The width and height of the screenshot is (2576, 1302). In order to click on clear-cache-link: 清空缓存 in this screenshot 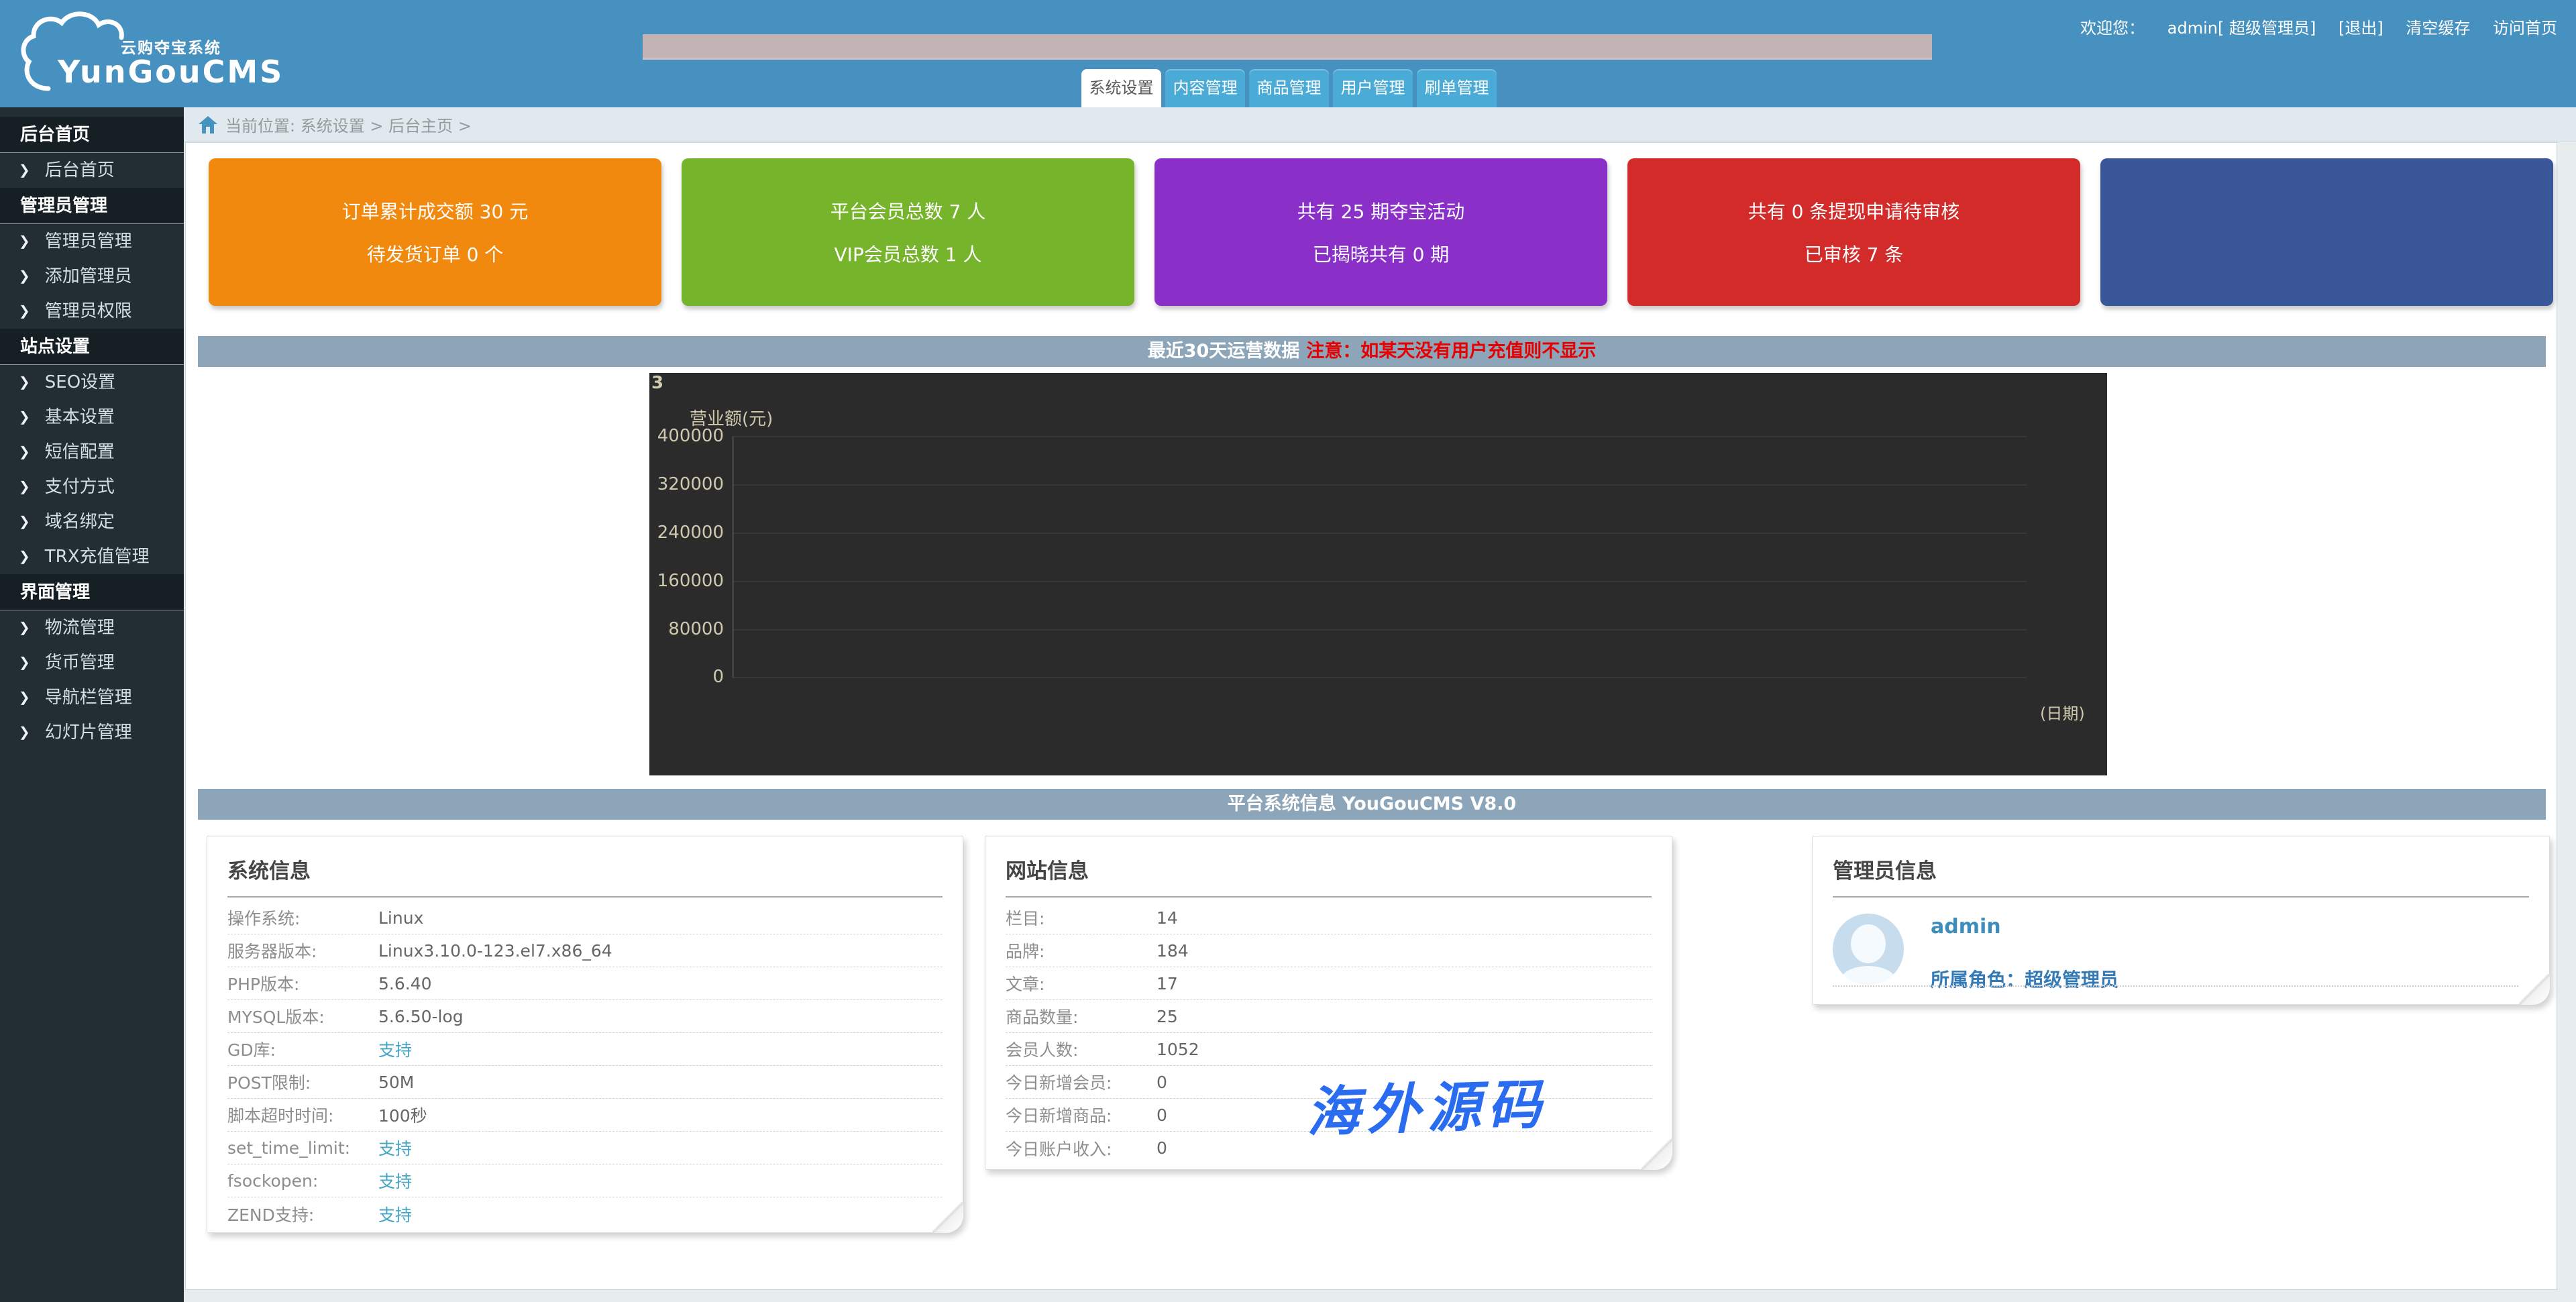, I will do `click(2438, 28)`.